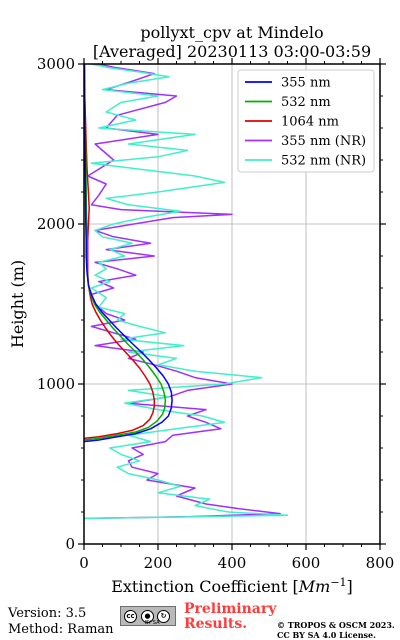 This screenshot has width=400, height=640. I want to click on x-tick-label: 400, so click(232, 563).